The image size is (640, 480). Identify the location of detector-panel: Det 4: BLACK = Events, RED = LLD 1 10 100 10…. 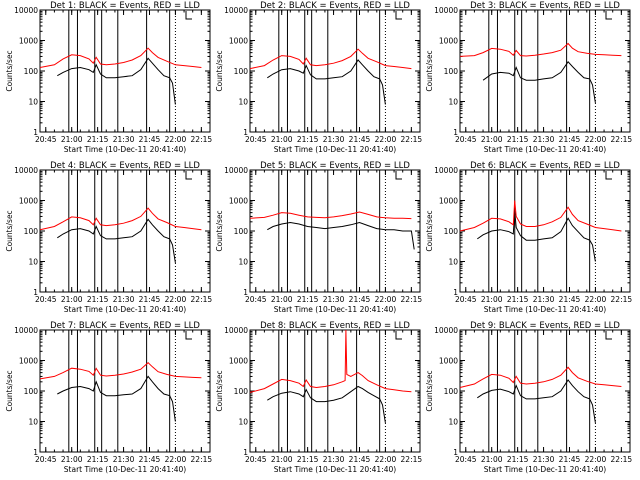
(108, 237).